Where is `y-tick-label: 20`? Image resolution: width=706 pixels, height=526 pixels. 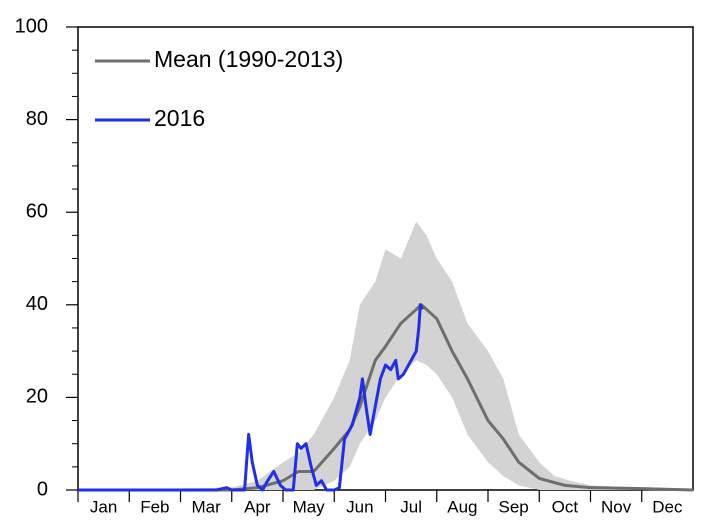 y-tick-label: 20 is located at coordinates (37, 397).